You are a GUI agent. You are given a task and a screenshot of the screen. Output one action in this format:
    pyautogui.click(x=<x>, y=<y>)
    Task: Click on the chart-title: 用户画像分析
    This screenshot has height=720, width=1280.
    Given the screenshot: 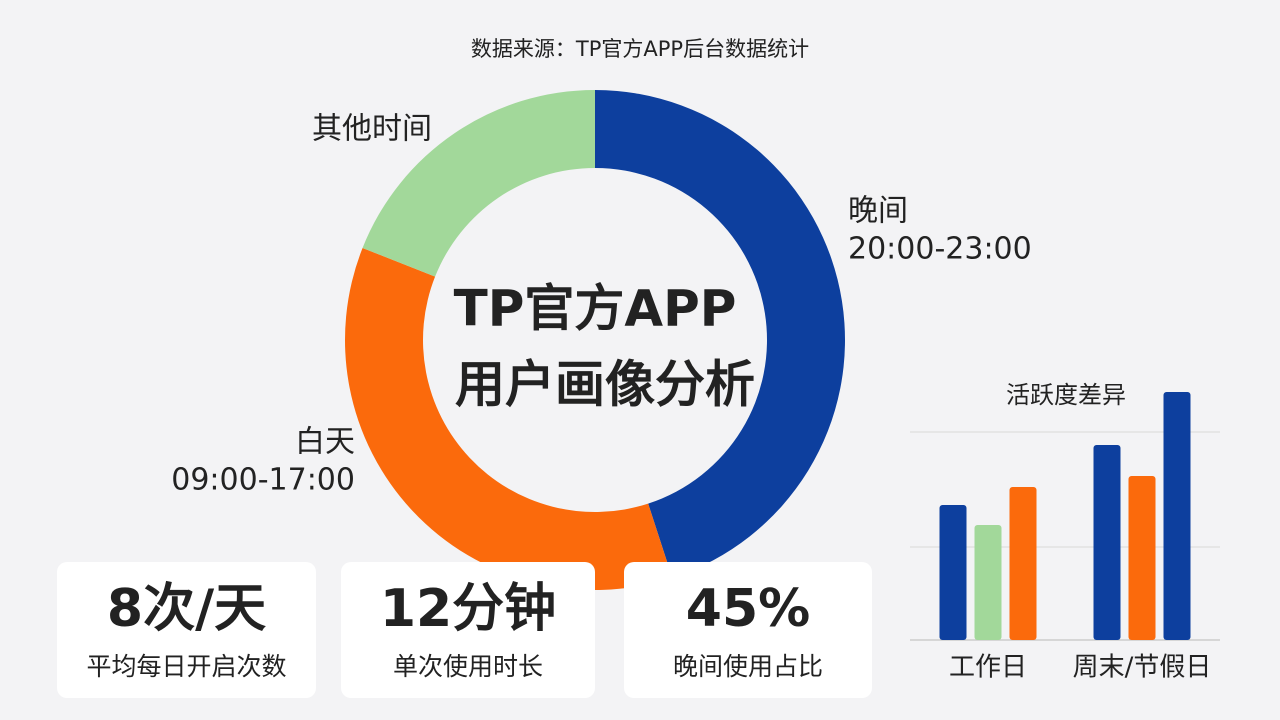 What is the action you would take?
    pyautogui.click(x=605, y=385)
    